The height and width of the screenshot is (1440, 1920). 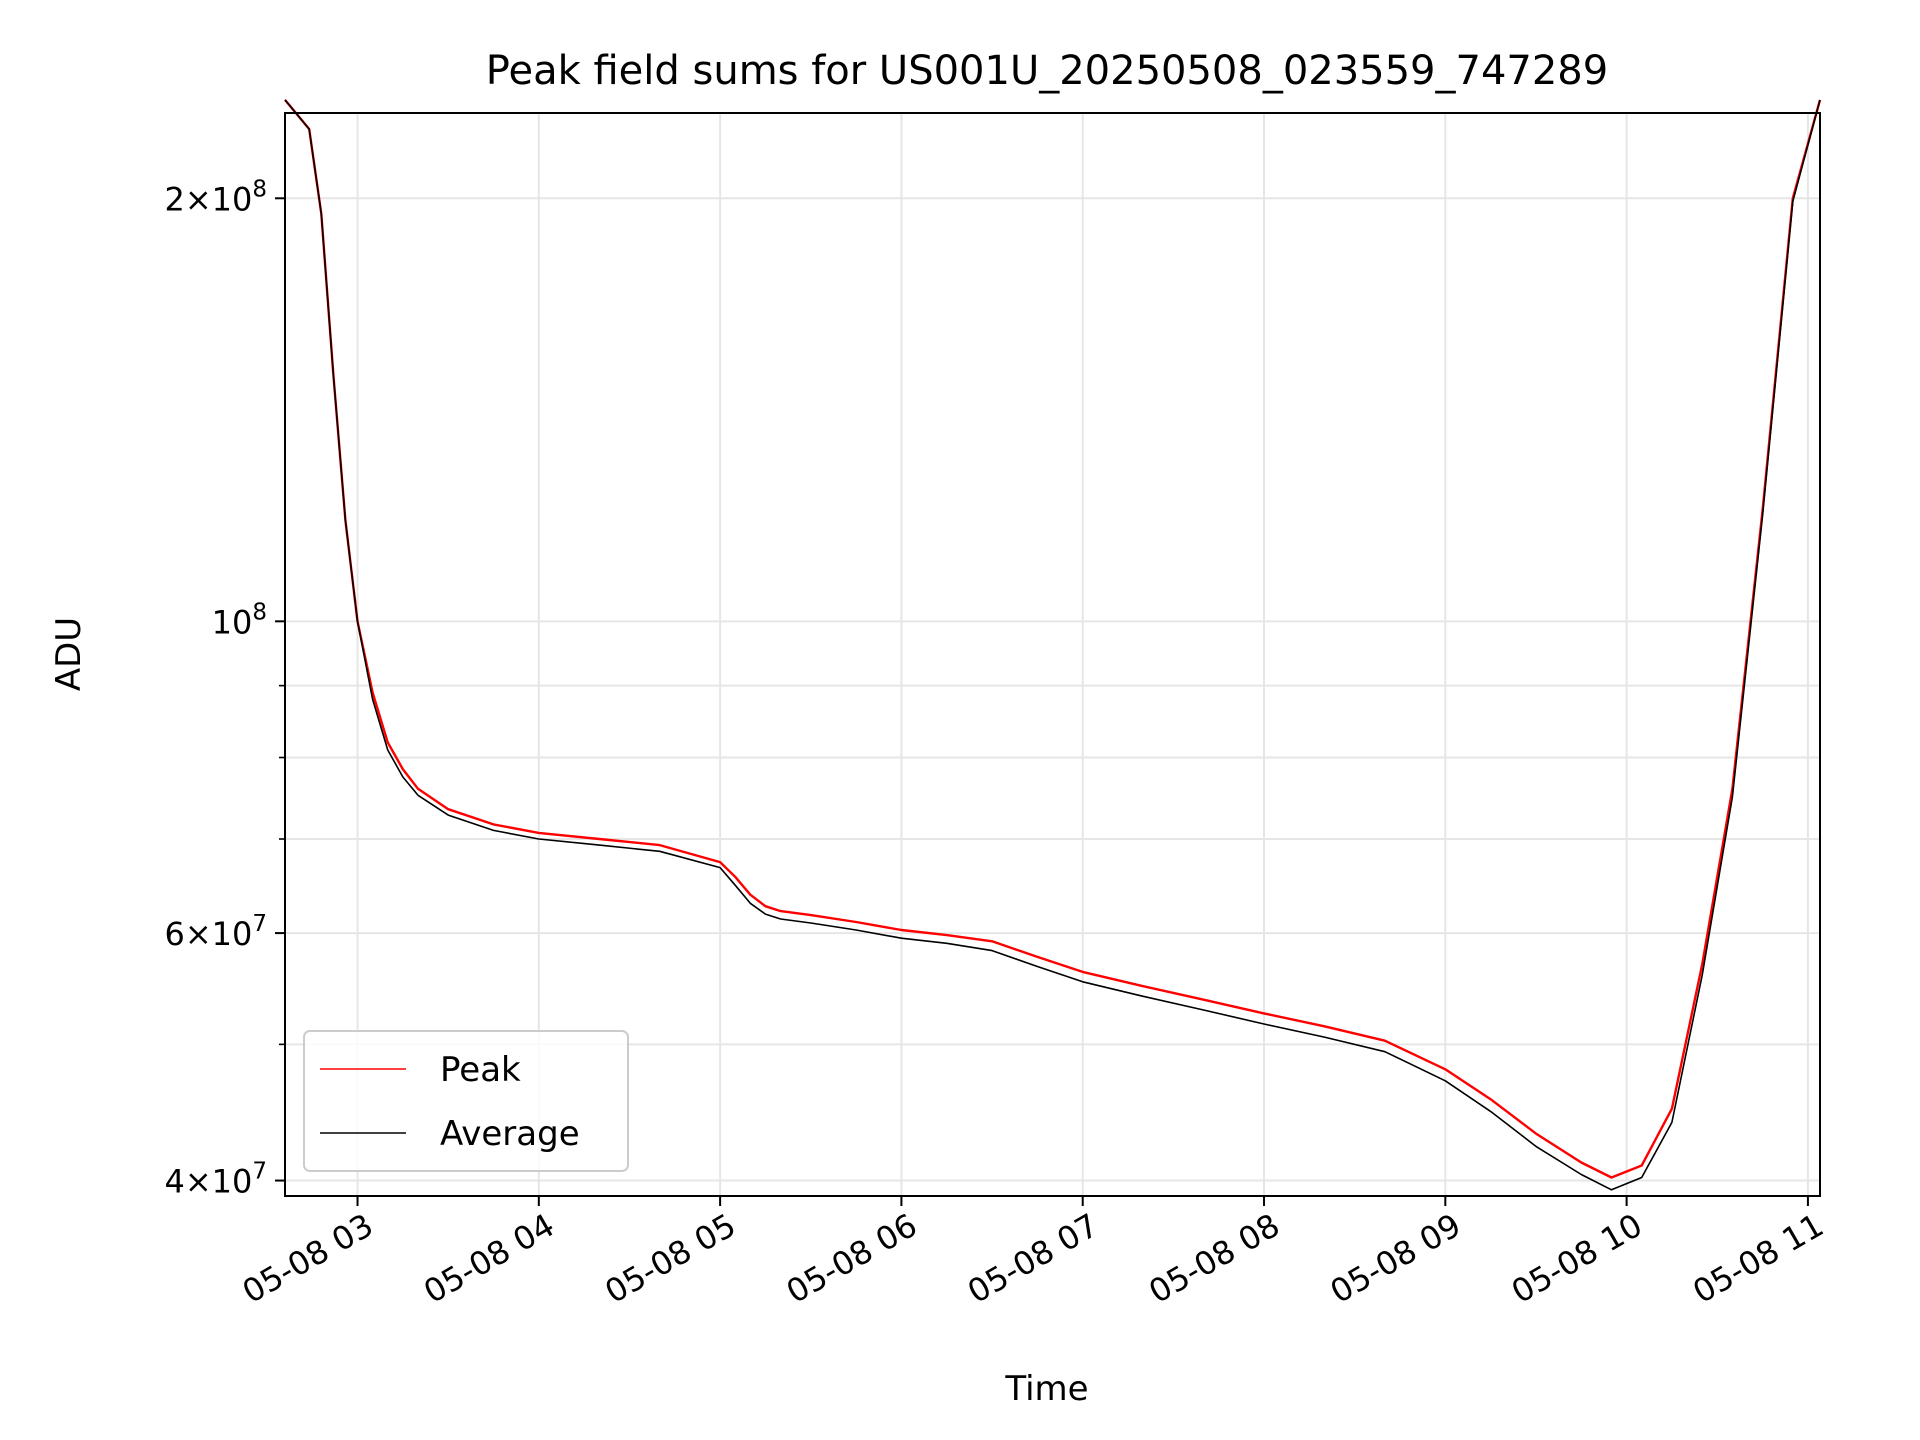 What do you see at coordinates (69, 654) in the screenshot?
I see `y-axis-label: ADU` at bounding box center [69, 654].